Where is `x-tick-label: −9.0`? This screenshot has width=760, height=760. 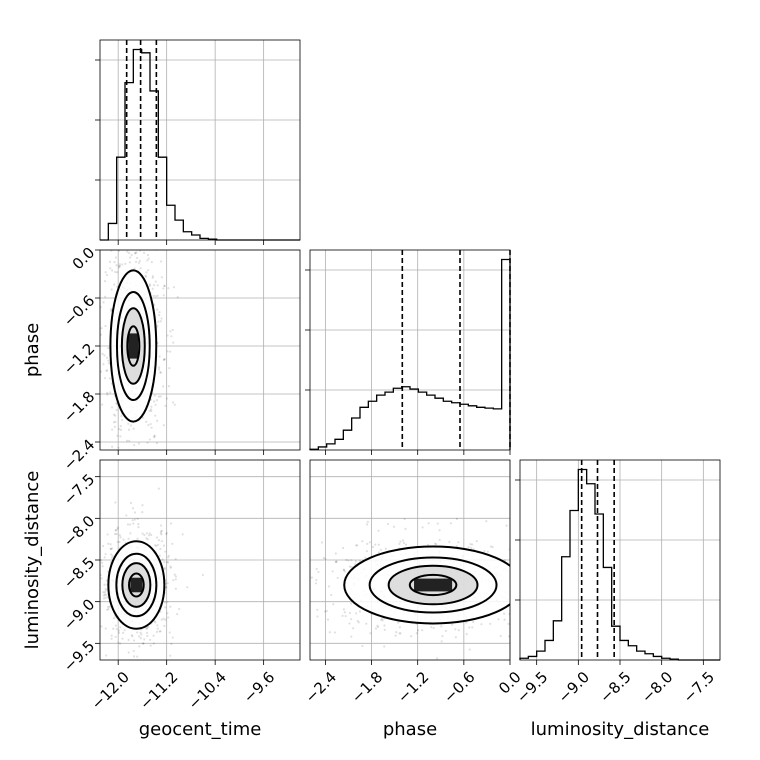 x-tick-label: −9.0 is located at coordinates (574, 687).